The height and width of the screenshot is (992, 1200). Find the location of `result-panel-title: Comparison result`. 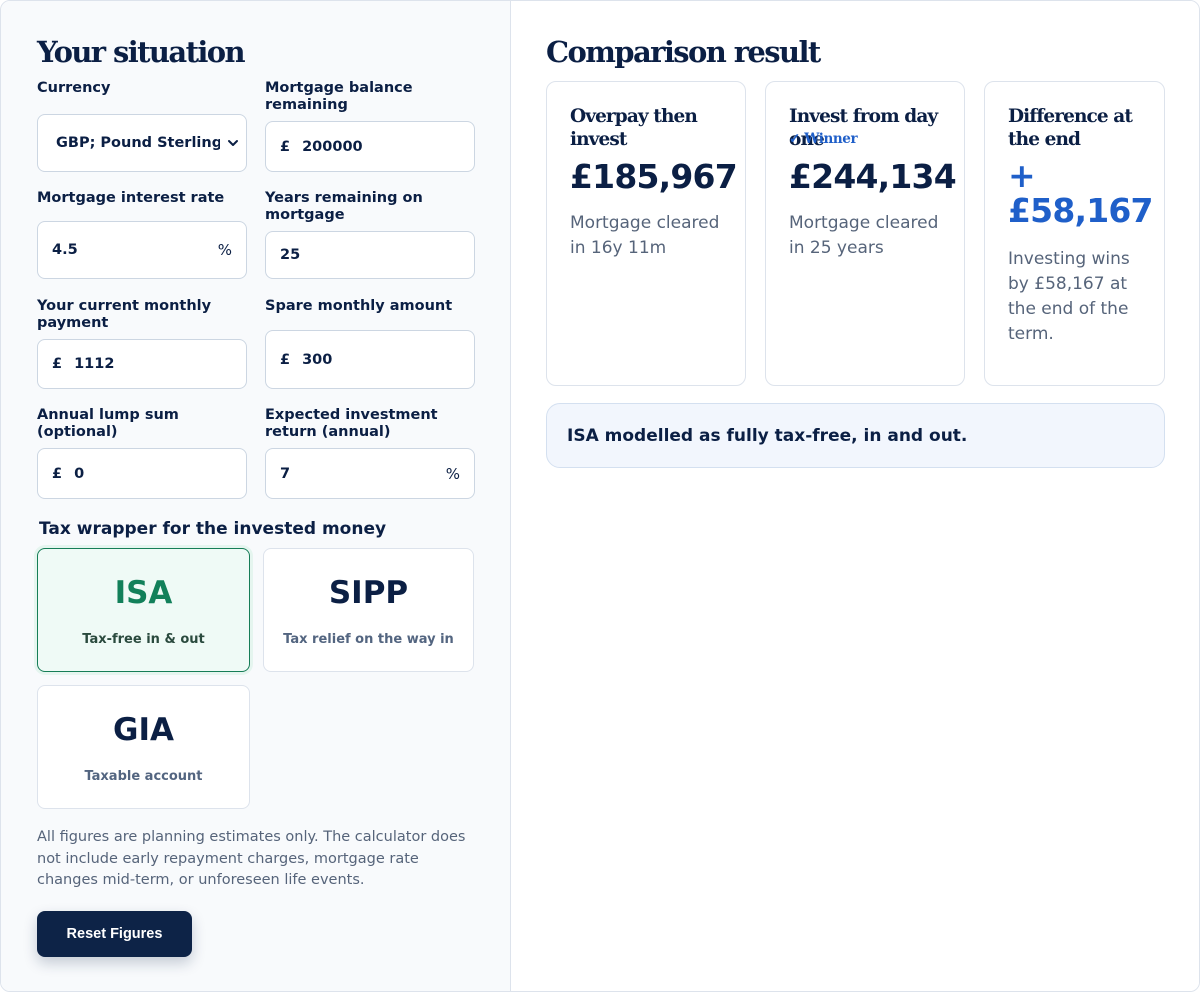

result-panel-title: Comparison result is located at coordinates (683, 52).